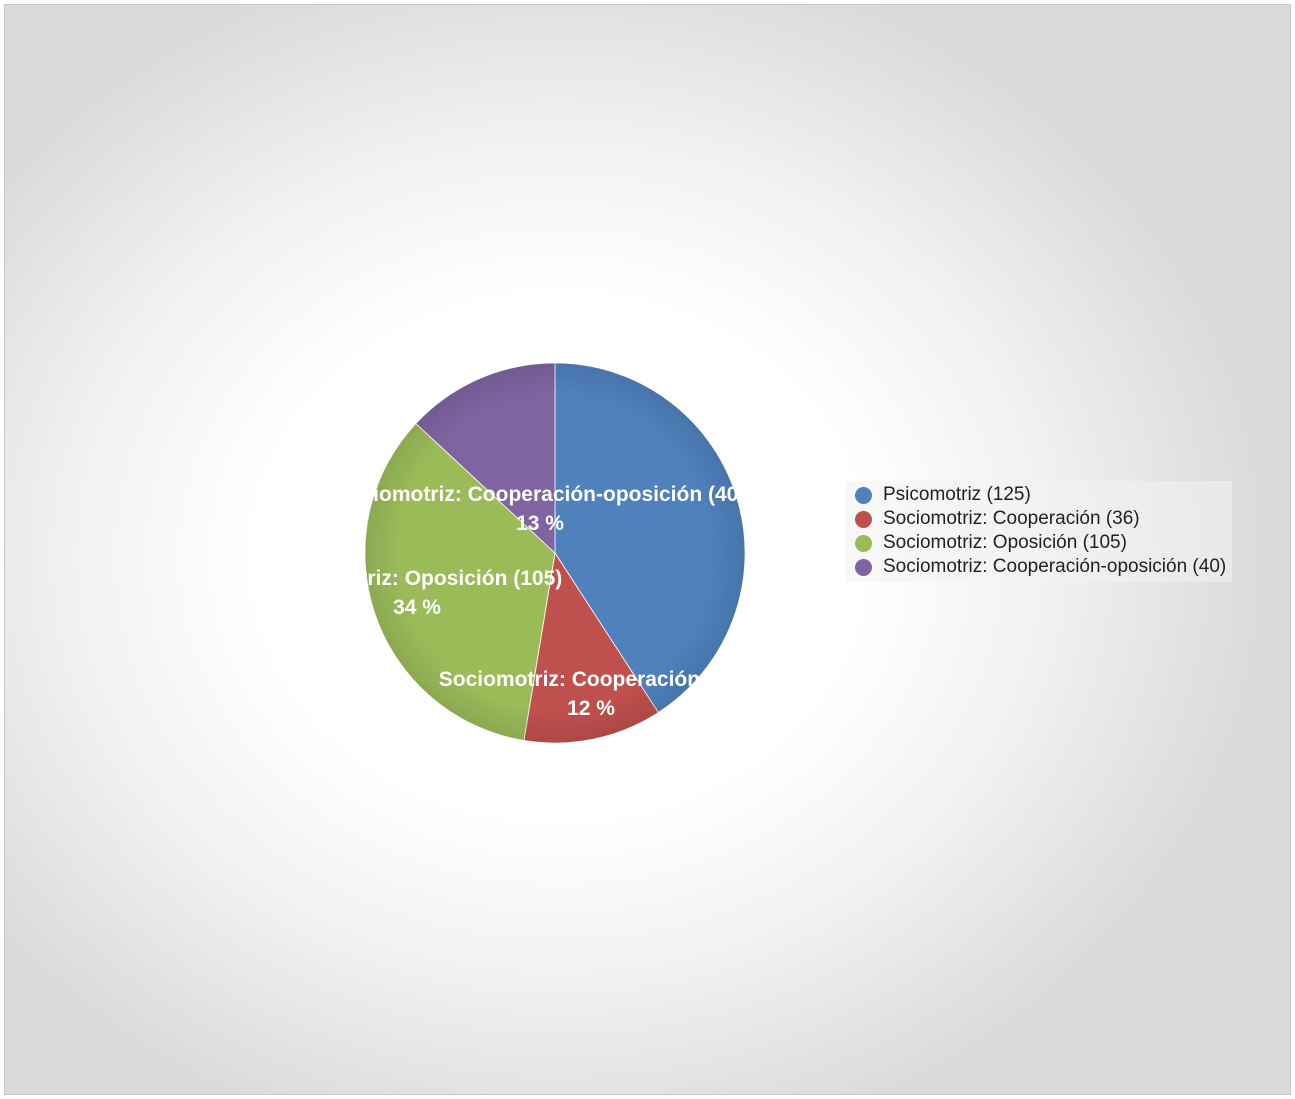  Describe the element at coordinates (417, 607) in the screenshot. I see `data-label-percent: 34 %` at that location.